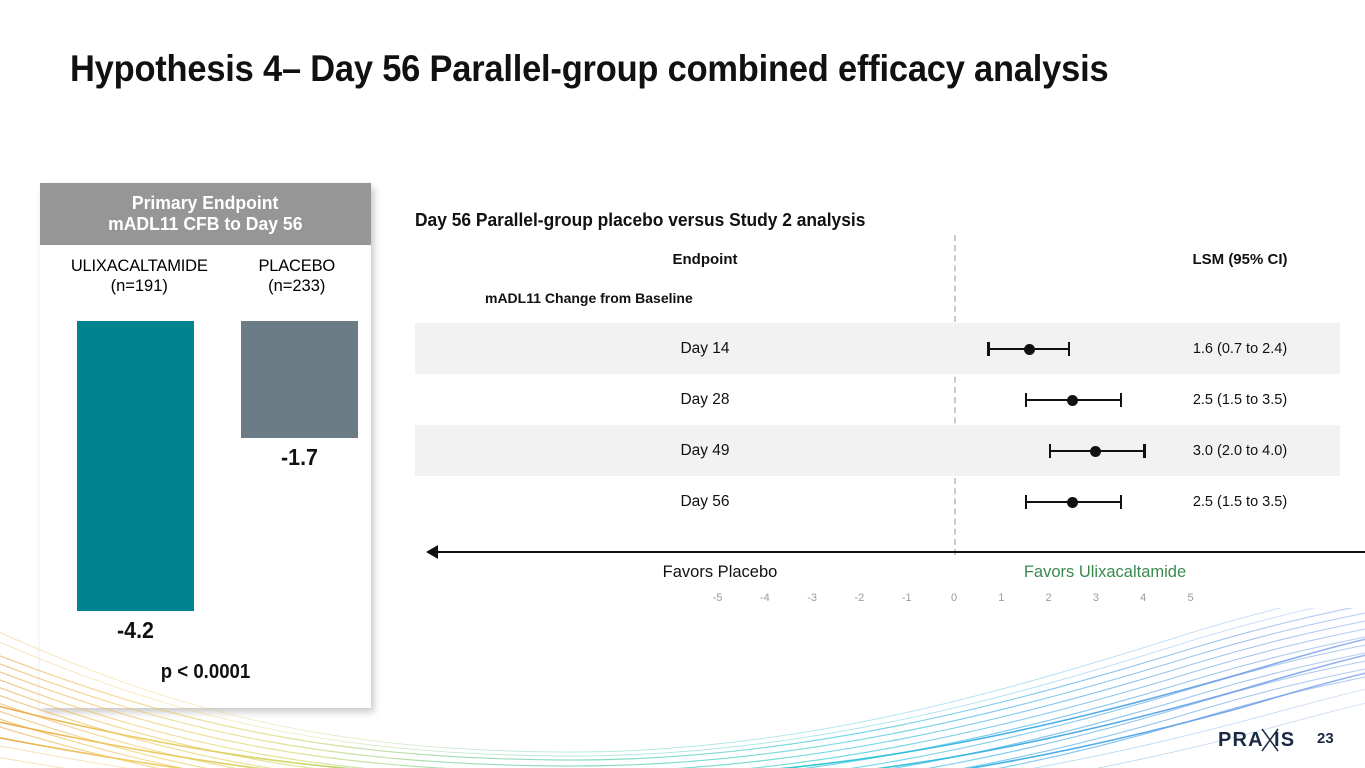 The image size is (1365, 768). What do you see at coordinates (135, 466) in the screenshot?
I see `bar-ulixacaltamide` at bounding box center [135, 466].